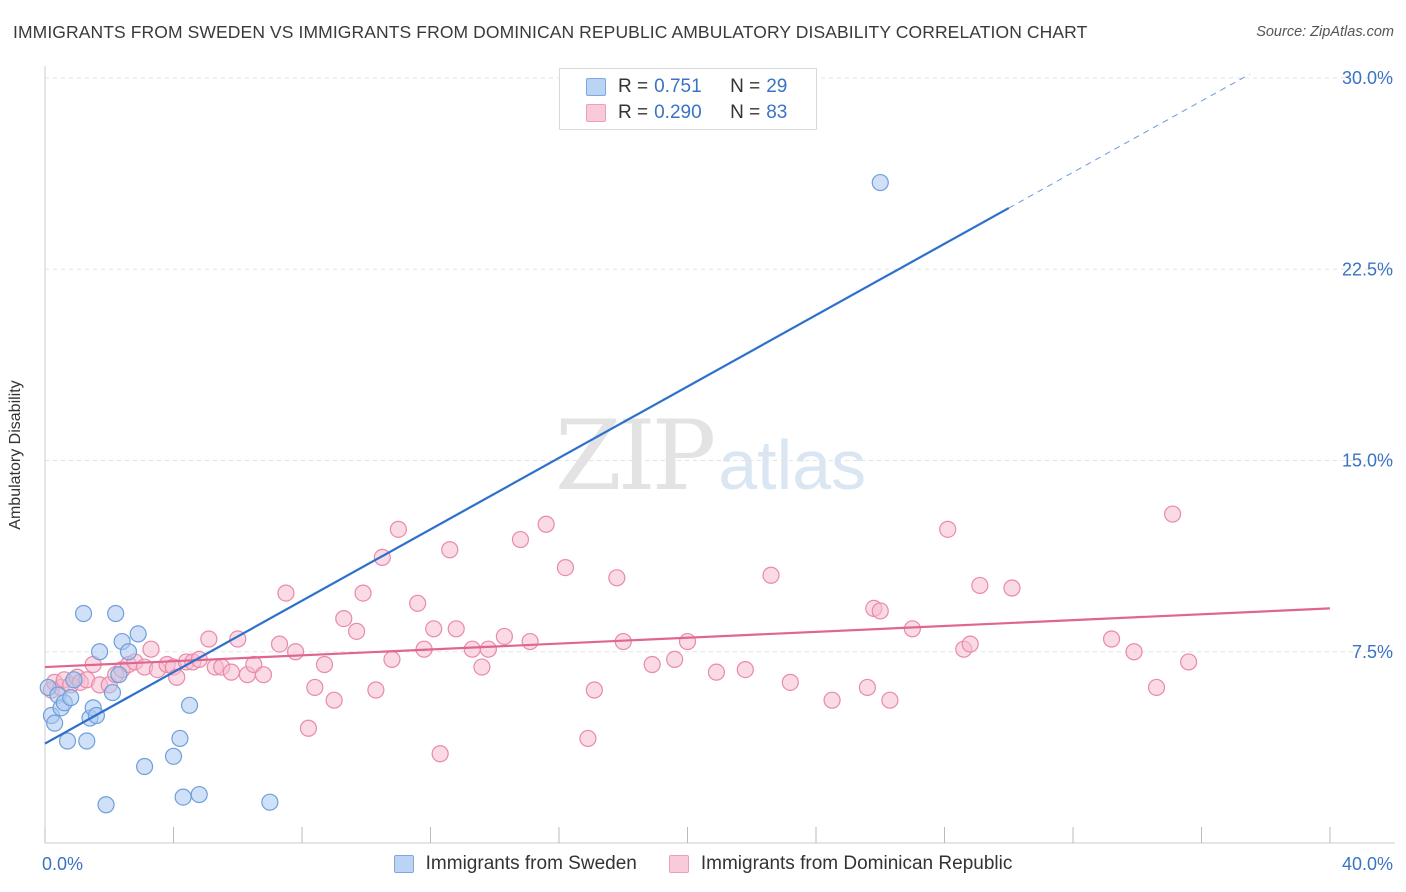  What do you see at coordinates (856, 863) in the screenshot?
I see `legend-label-dr: Immigrants from Dominican Republic` at bounding box center [856, 863].